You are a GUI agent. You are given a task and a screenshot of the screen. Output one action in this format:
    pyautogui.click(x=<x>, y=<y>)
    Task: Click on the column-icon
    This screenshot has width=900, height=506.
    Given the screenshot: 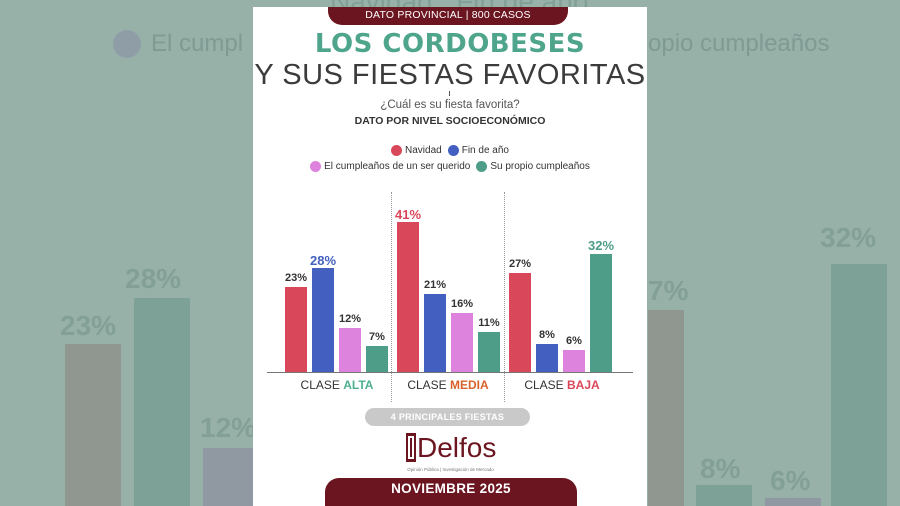 What is the action you would take?
    pyautogui.click(x=411, y=447)
    